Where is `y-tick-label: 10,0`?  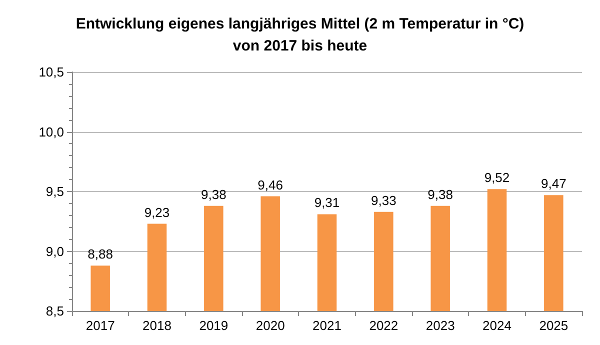
y-tick-label: 10,0 is located at coordinates (51, 132).